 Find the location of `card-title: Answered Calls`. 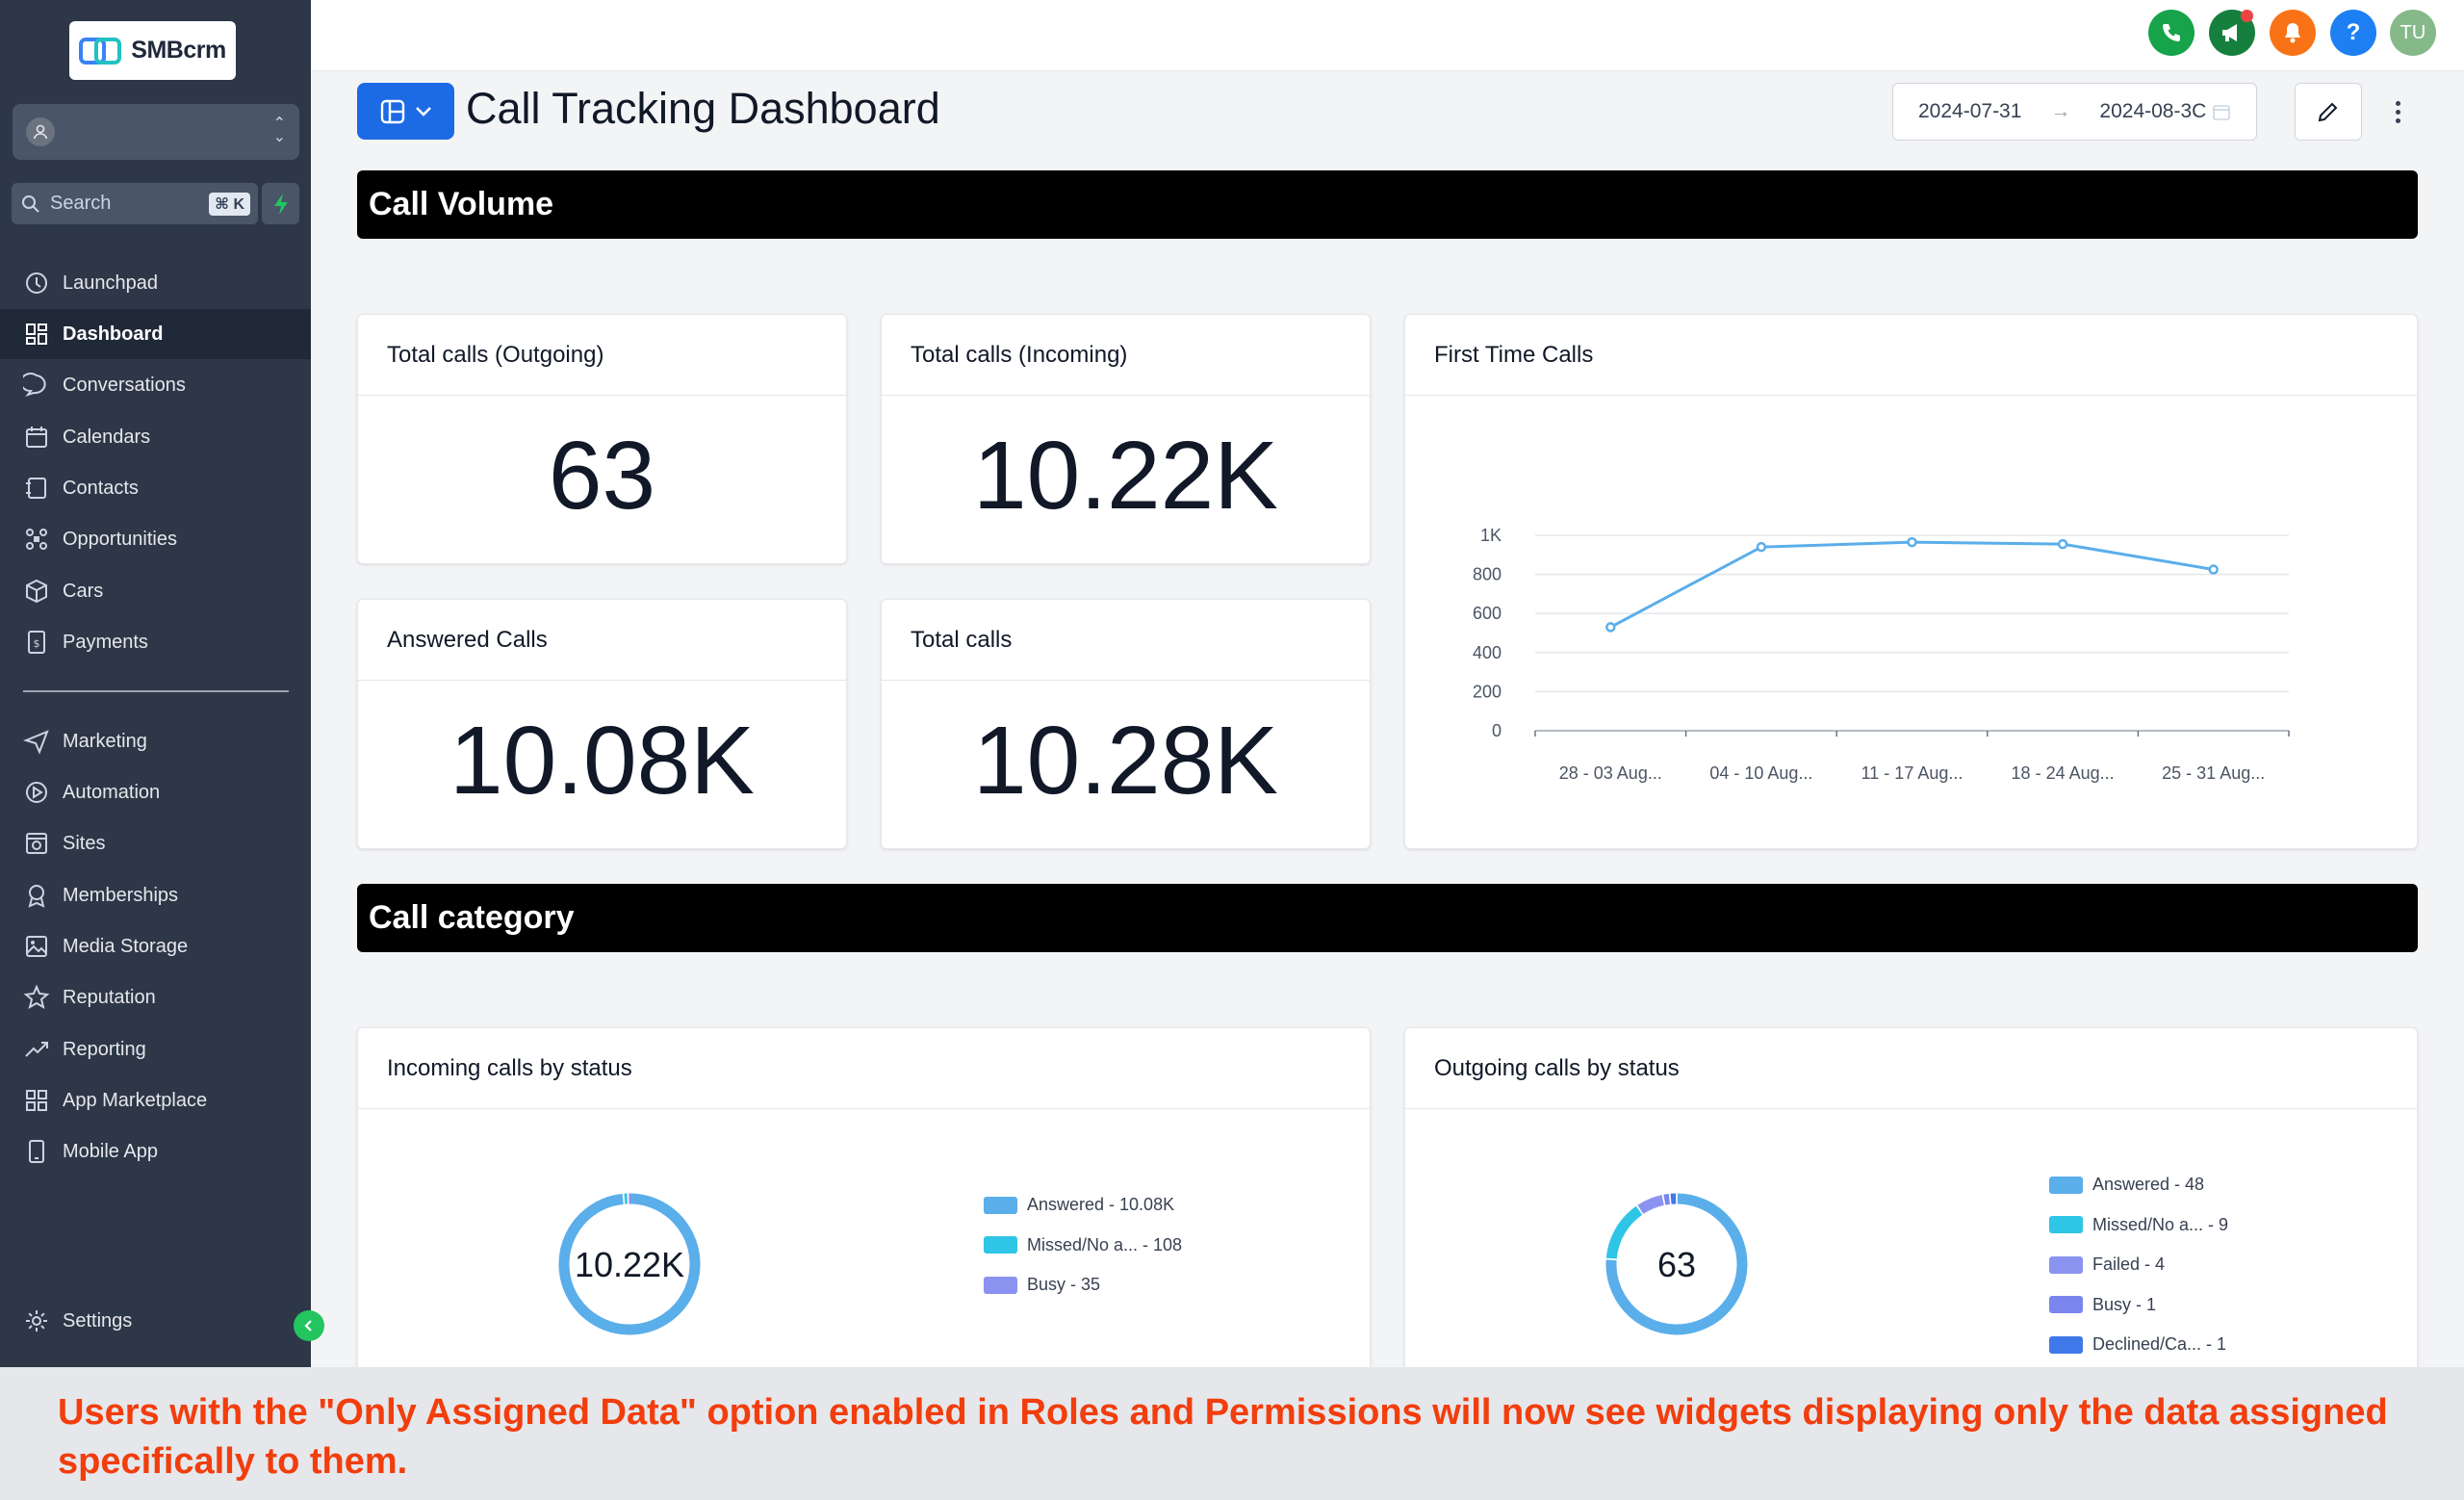

card-title: Answered Calls is located at coordinates (602, 640).